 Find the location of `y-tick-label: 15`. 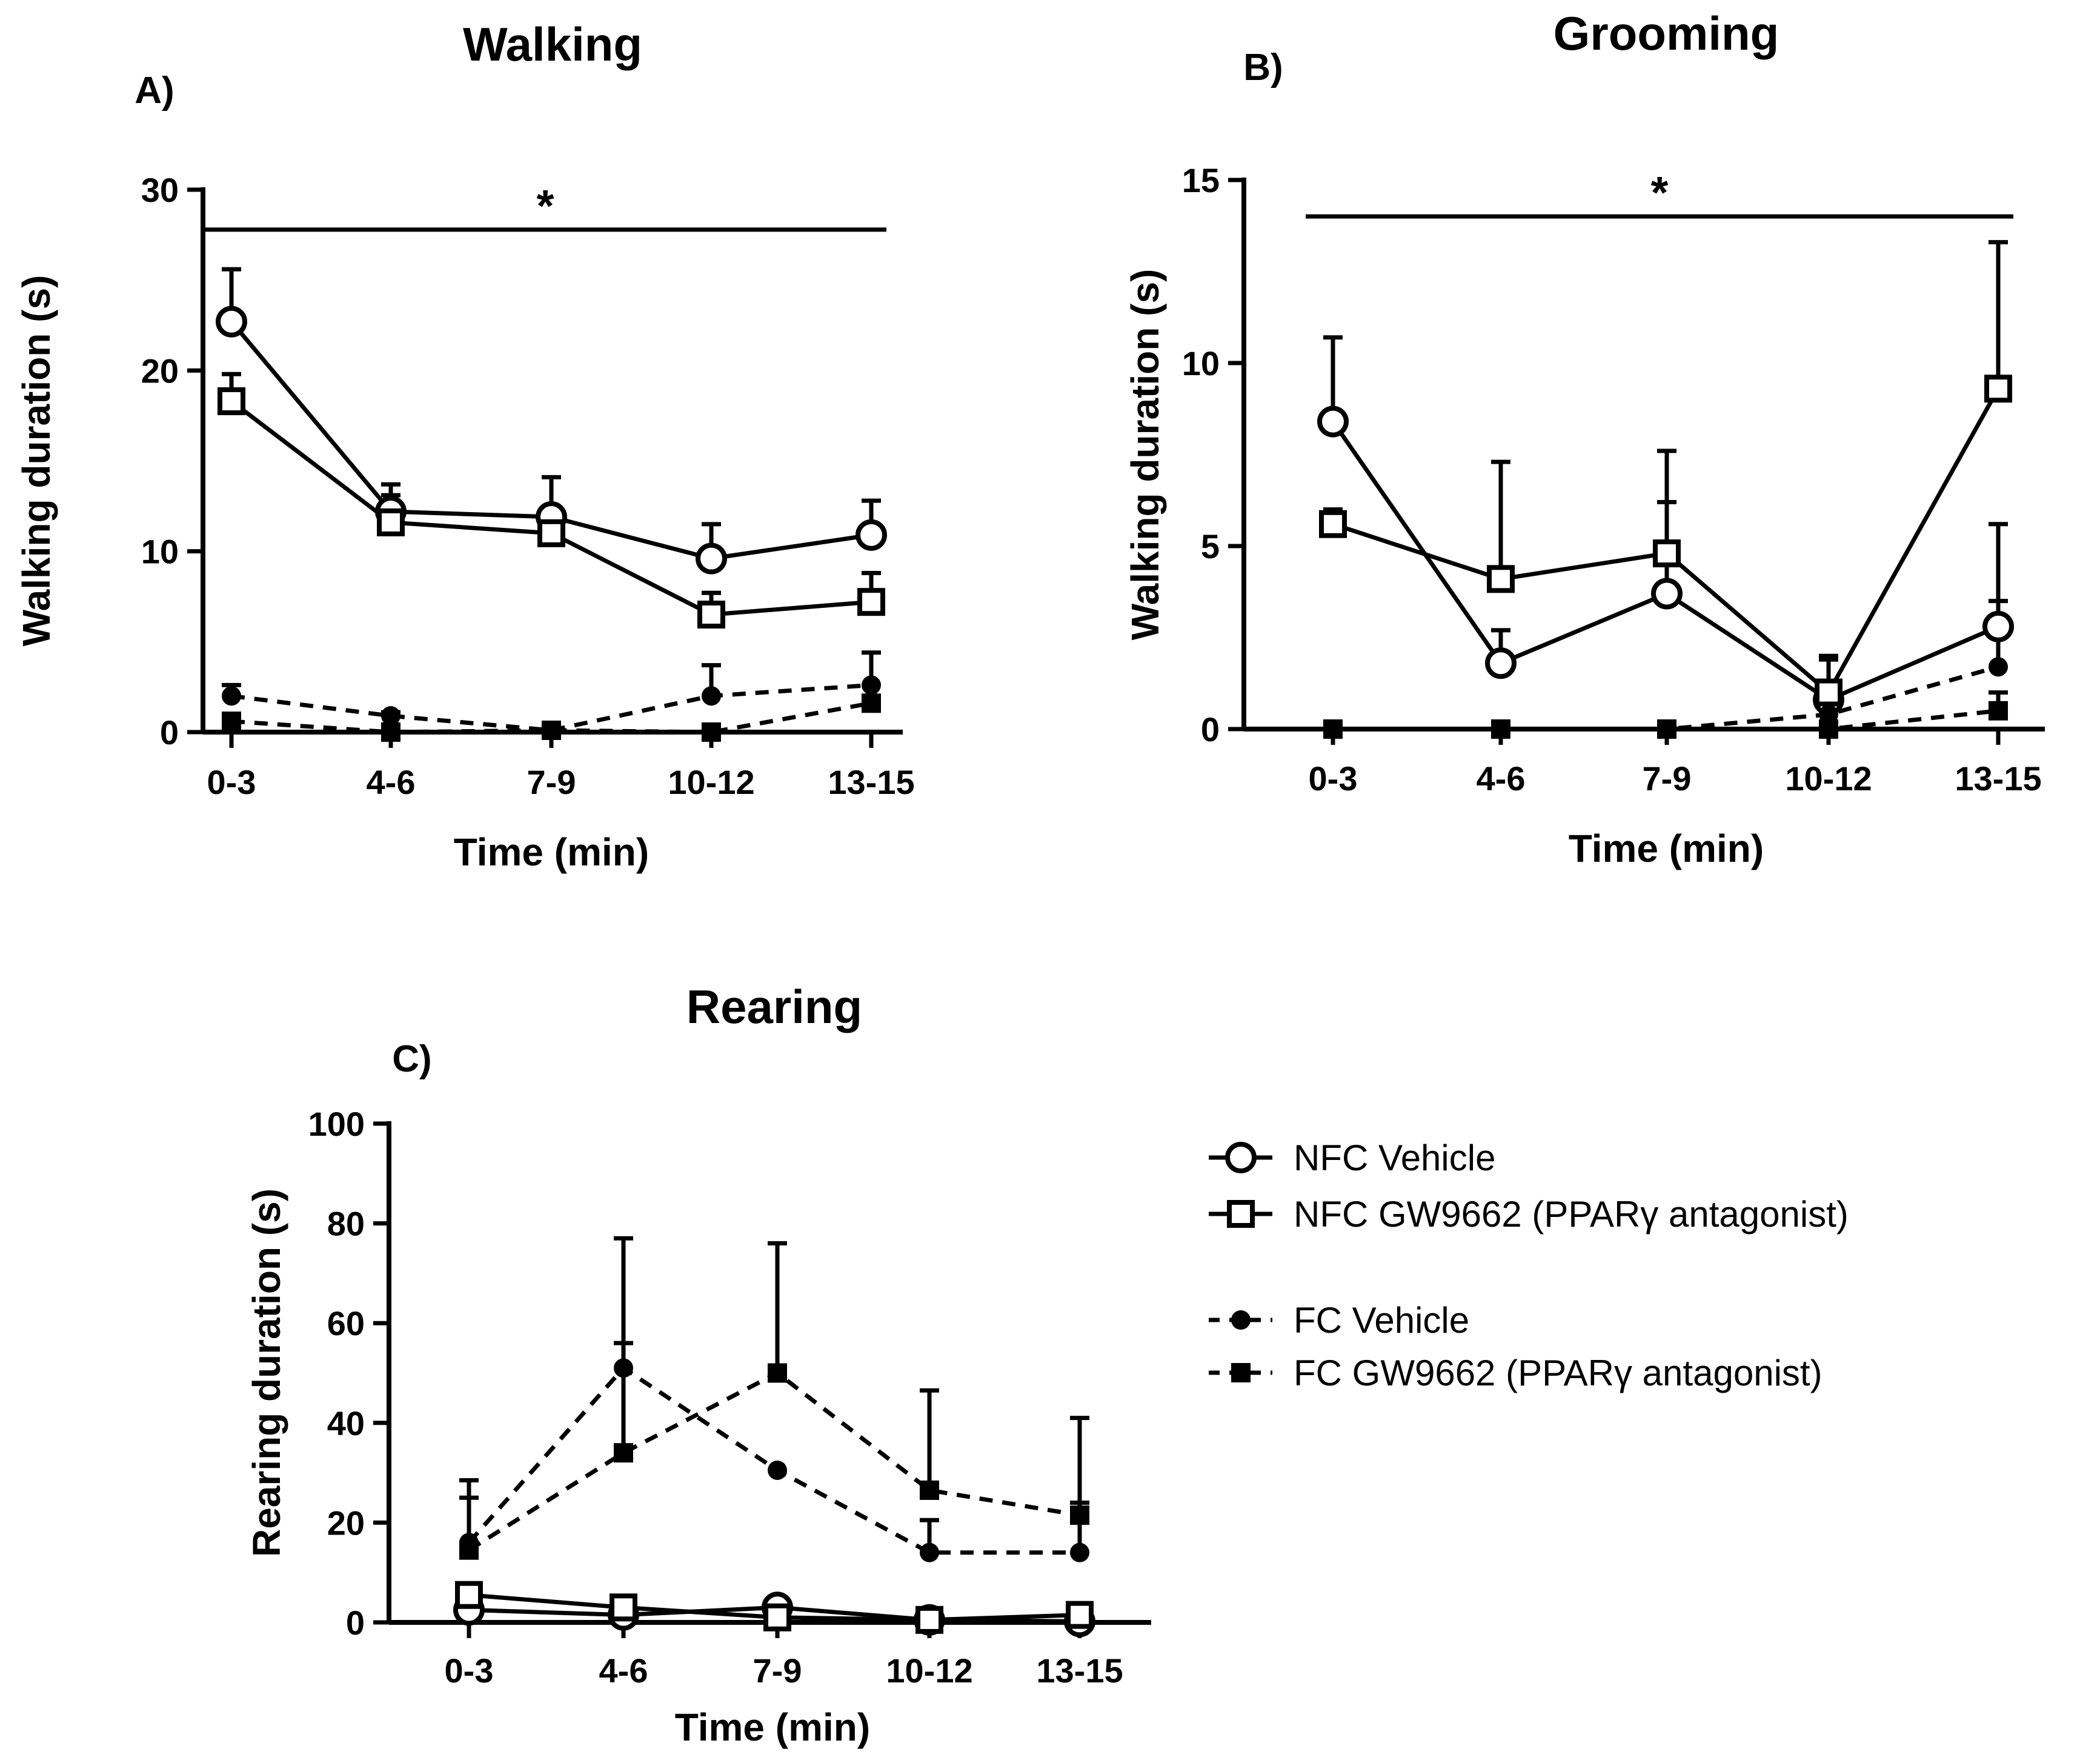

y-tick-label: 15 is located at coordinates (1201, 180).